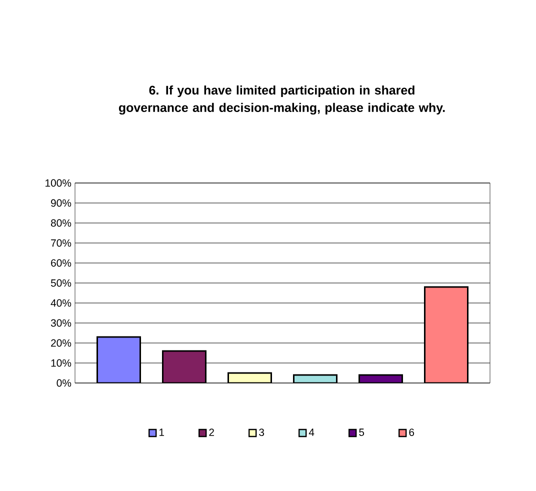 This screenshot has width=536, height=491. I want to click on y-tick-label: 100%, so click(59, 183).